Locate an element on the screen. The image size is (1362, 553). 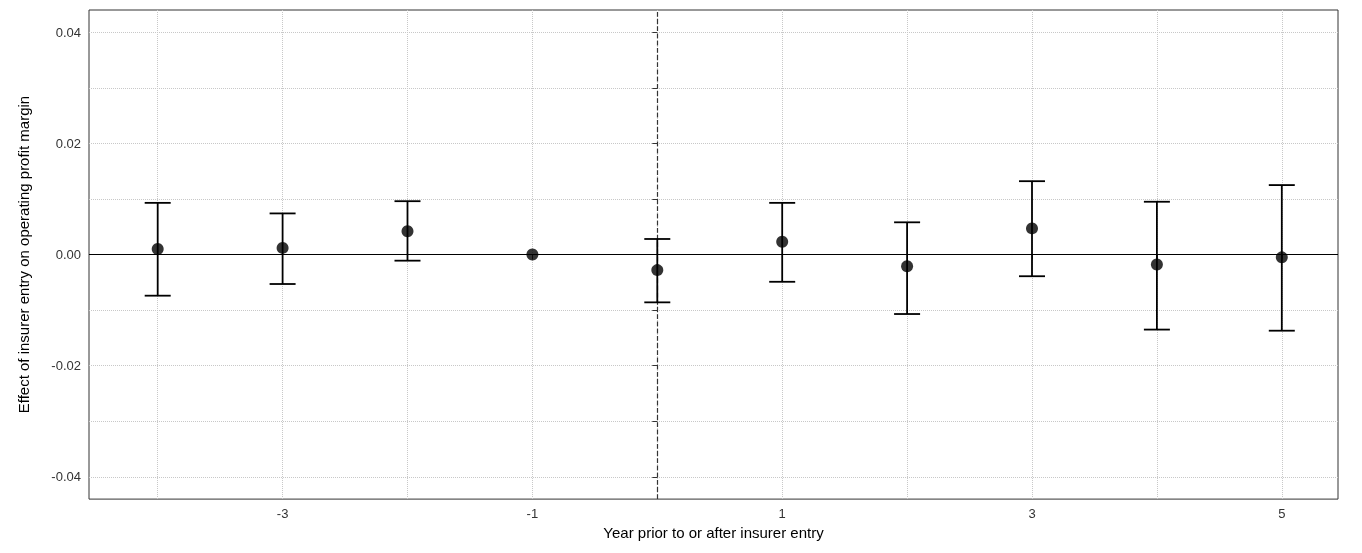
text: 0.00 is located at coordinates (68, 255).